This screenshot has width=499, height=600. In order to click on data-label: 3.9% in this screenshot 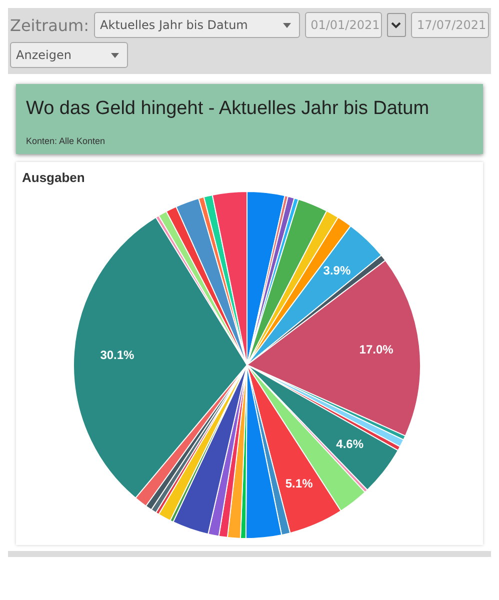, I will do `click(337, 270)`.